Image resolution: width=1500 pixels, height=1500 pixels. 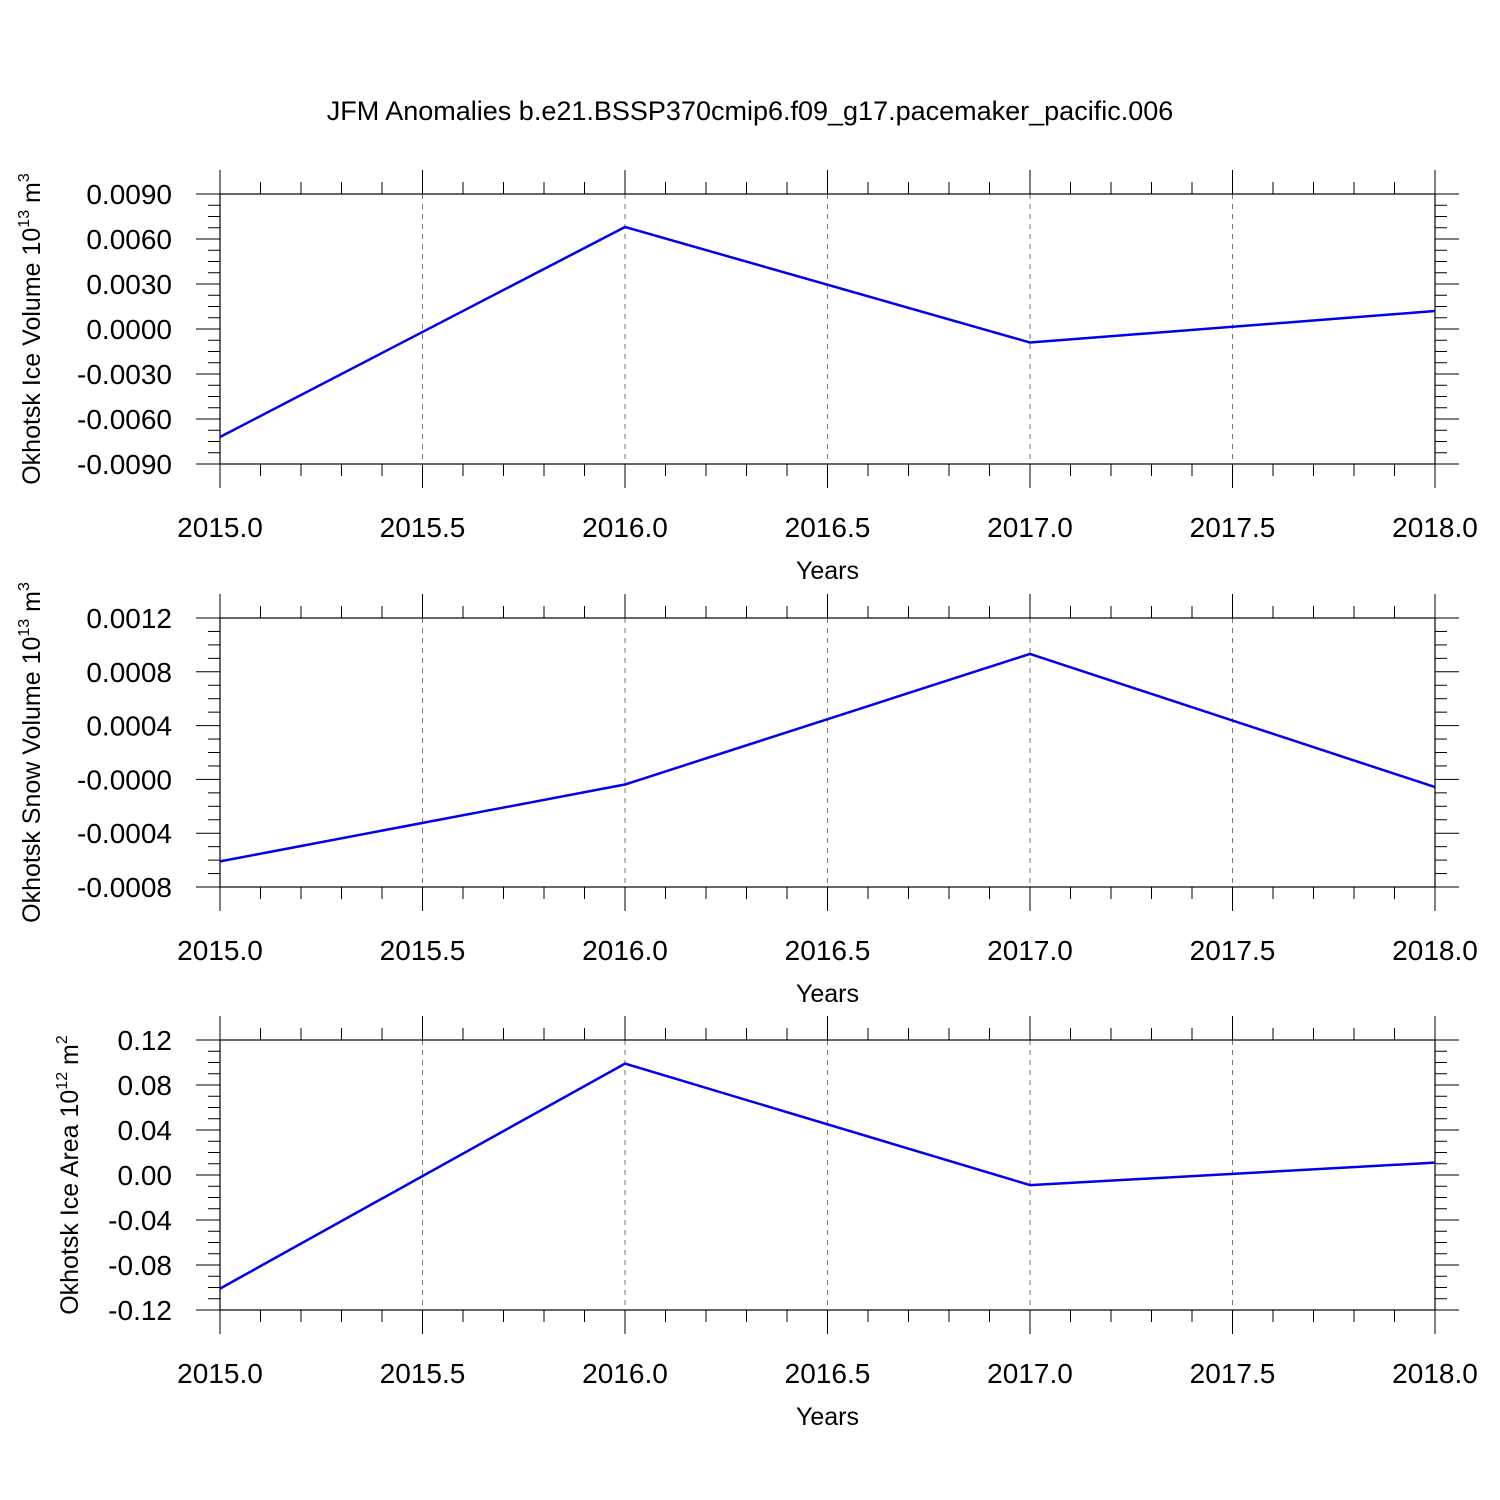 What do you see at coordinates (140, 1310) in the screenshot?
I see `y-tick-label: -0.12` at bounding box center [140, 1310].